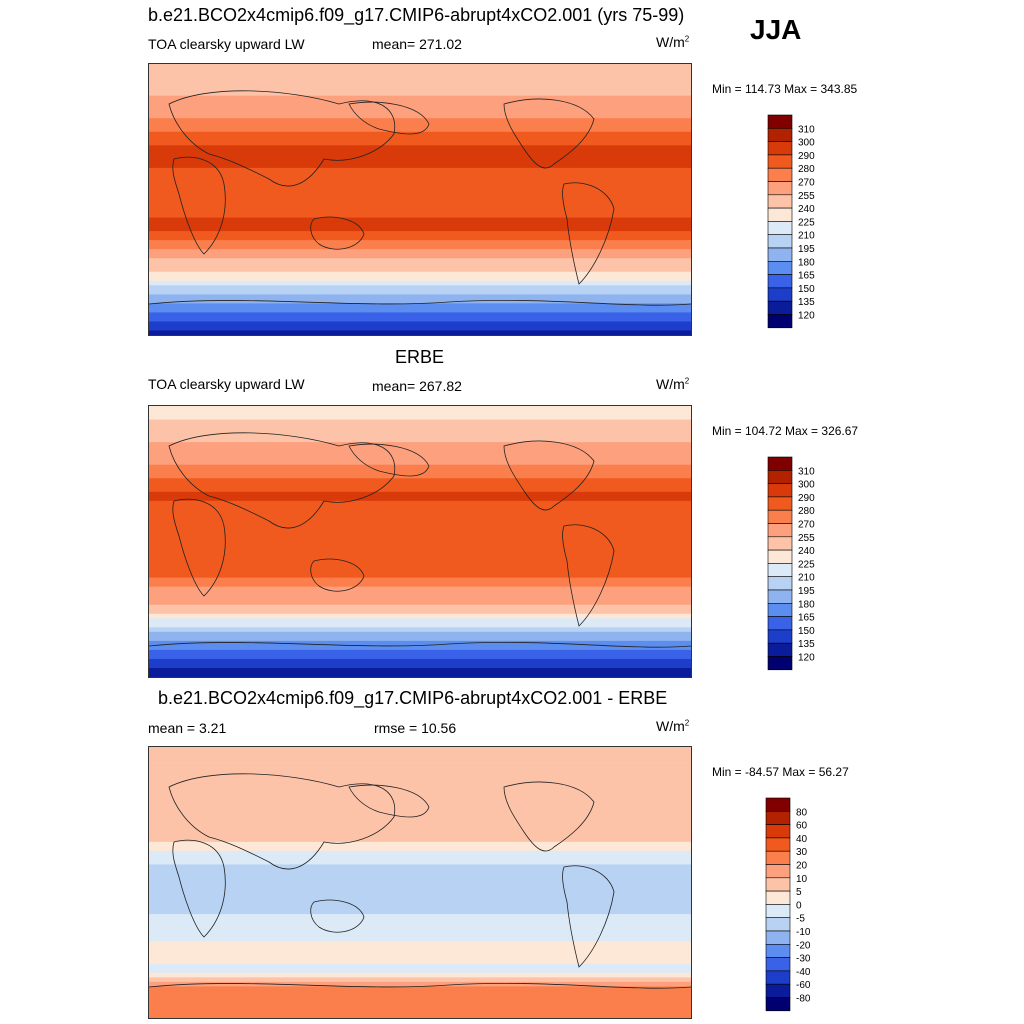  I want to click on colorbar-tick-label: 180, so click(806, 262).